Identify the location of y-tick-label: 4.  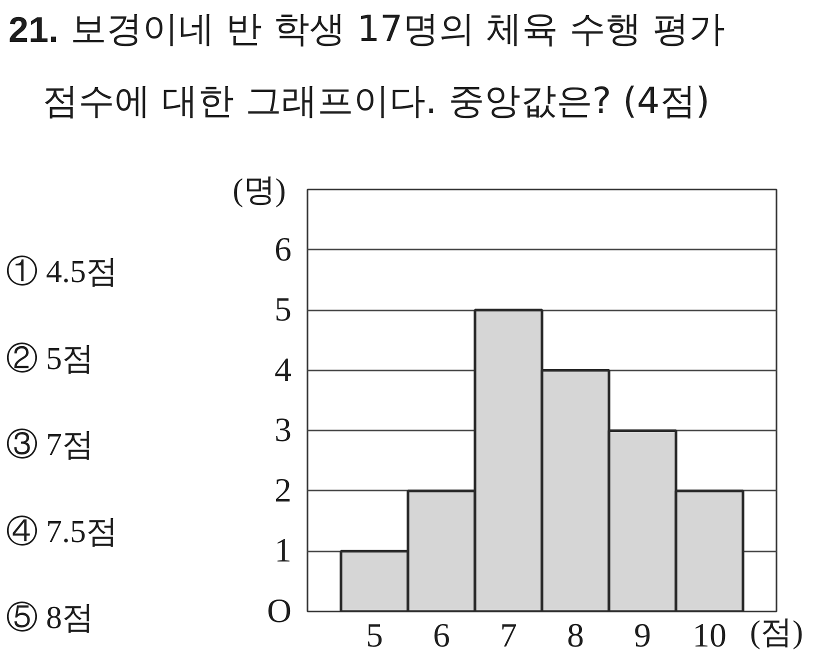
(283, 370).